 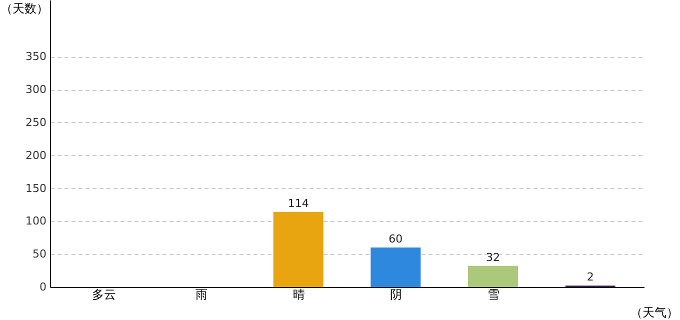 What do you see at coordinates (298, 295) in the screenshot?
I see `x-tick-label: 晴` at bounding box center [298, 295].